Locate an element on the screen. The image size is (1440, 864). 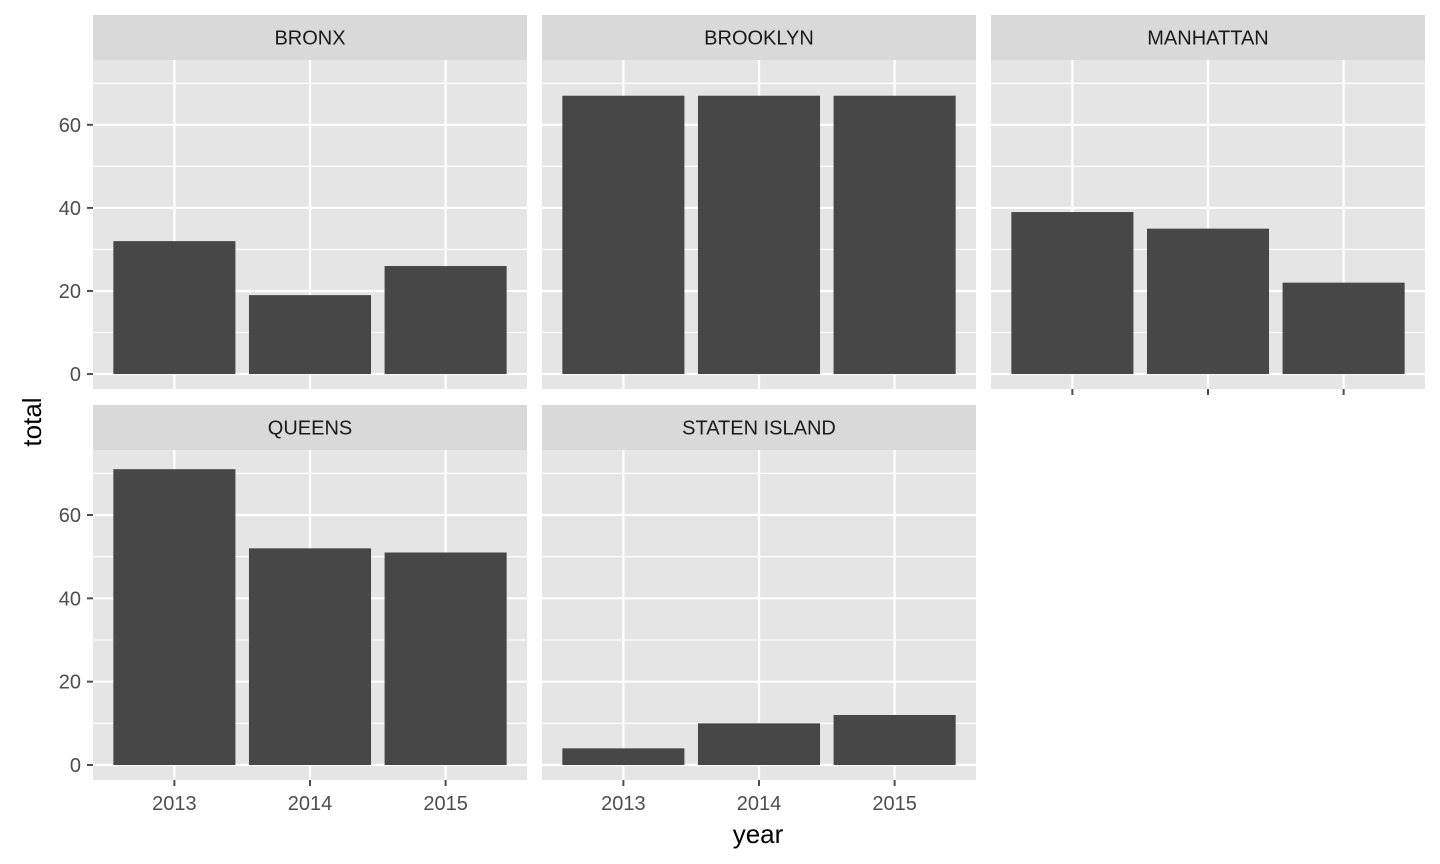
bar-bronx-2015 is located at coordinates (445, 320).